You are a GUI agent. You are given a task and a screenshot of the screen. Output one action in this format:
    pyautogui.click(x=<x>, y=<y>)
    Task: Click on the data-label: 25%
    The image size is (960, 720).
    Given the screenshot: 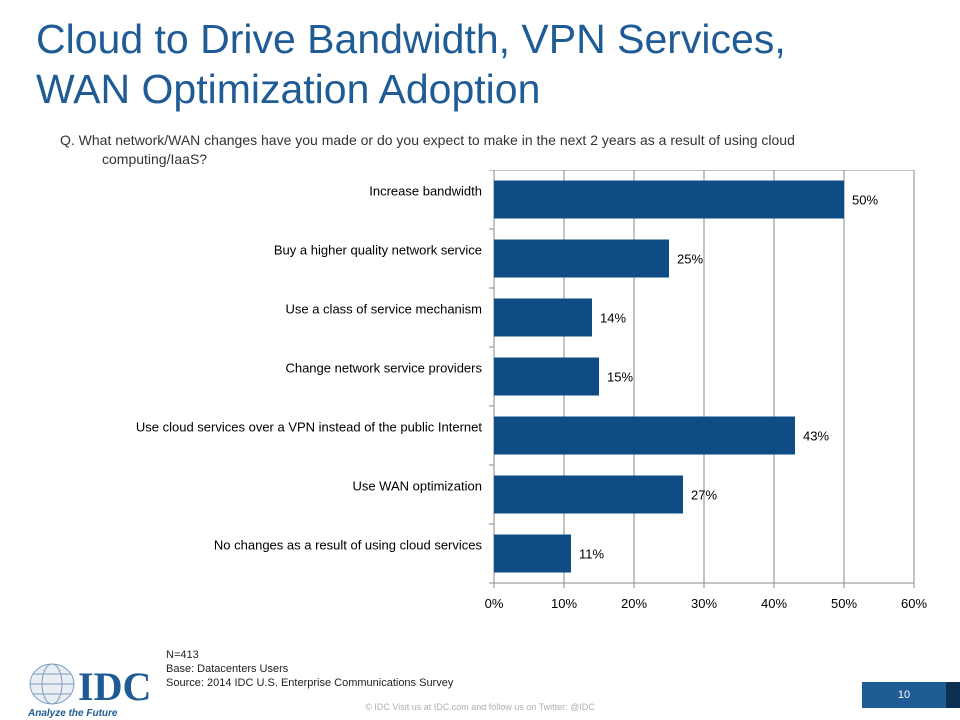 What is the action you would take?
    pyautogui.click(x=690, y=259)
    